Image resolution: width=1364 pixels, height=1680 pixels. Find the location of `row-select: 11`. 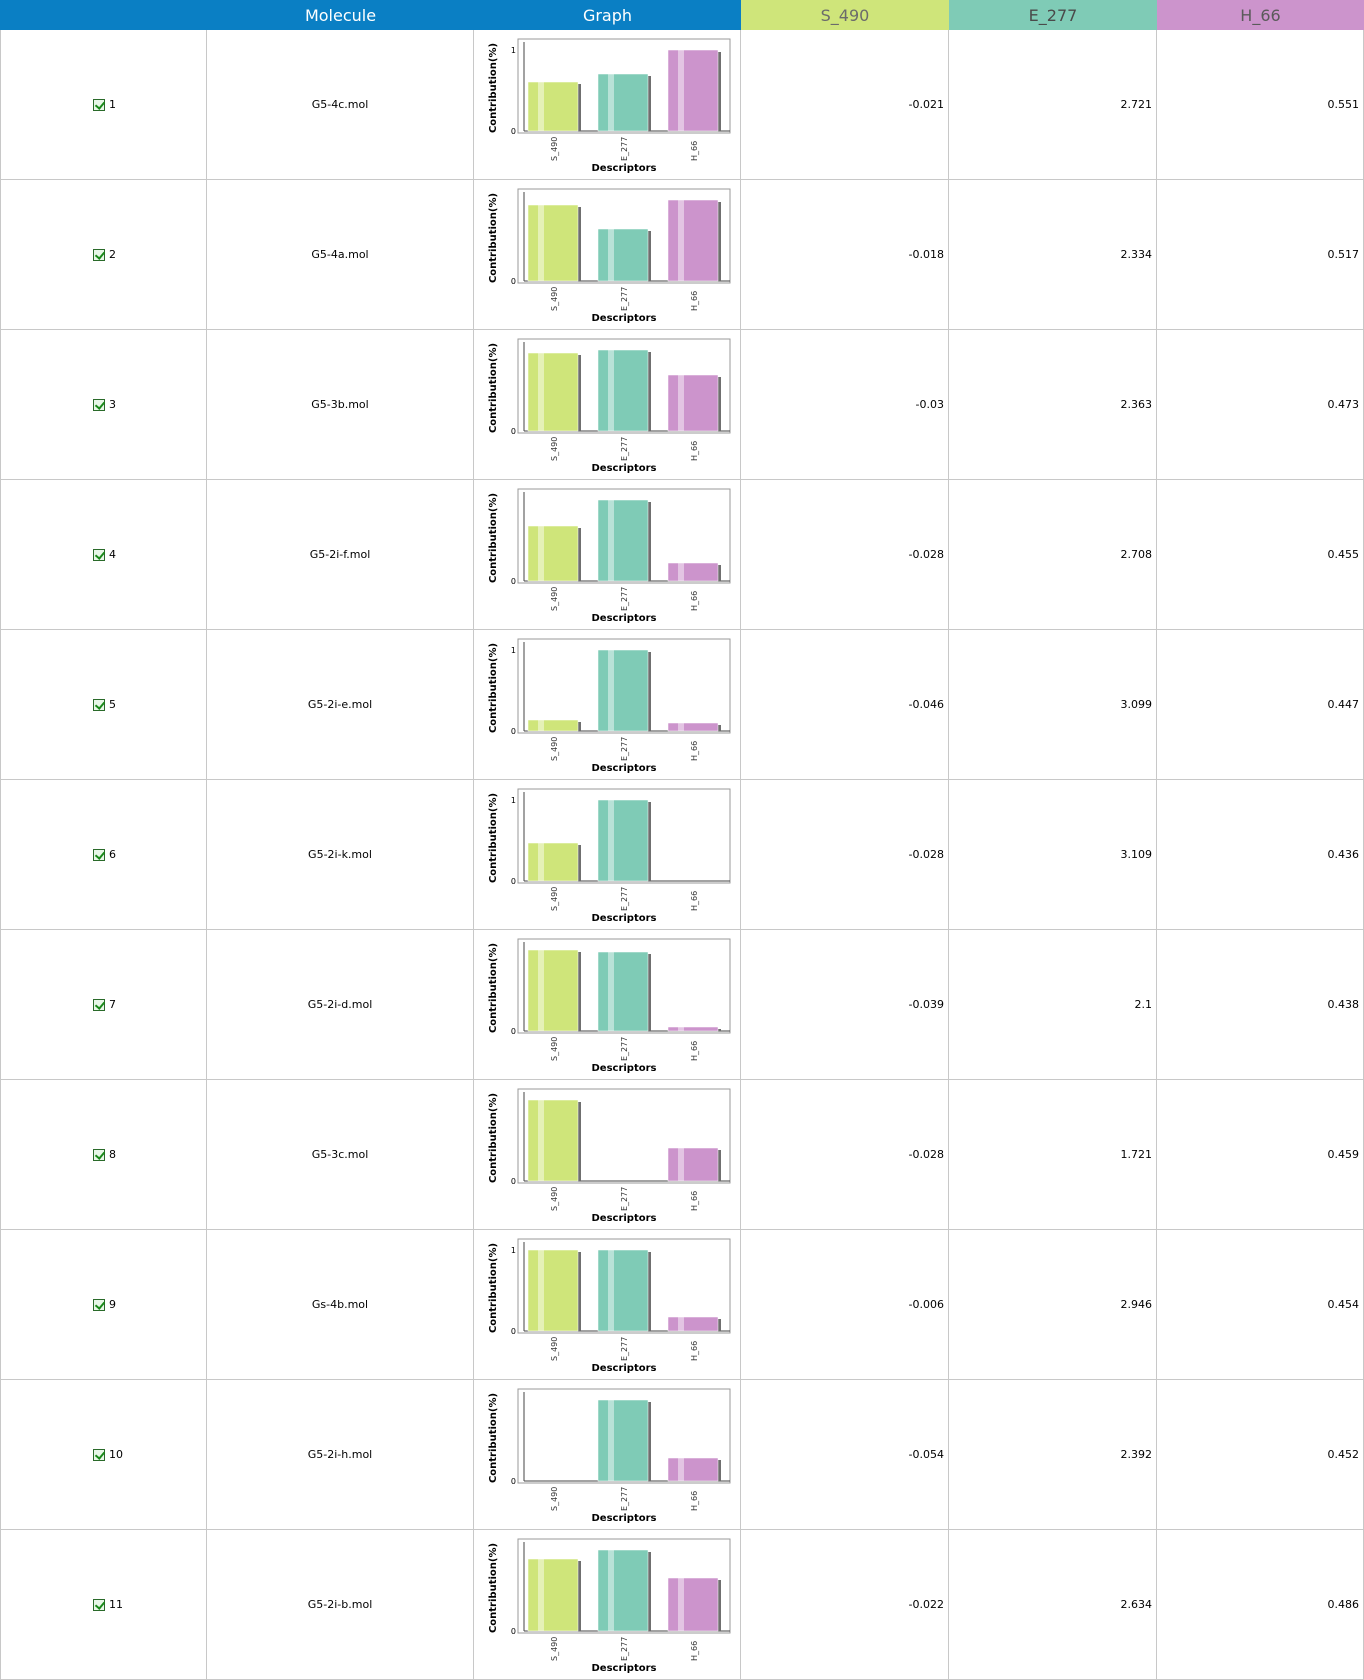

row-select: 11 is located at coordinates (108, 1604).